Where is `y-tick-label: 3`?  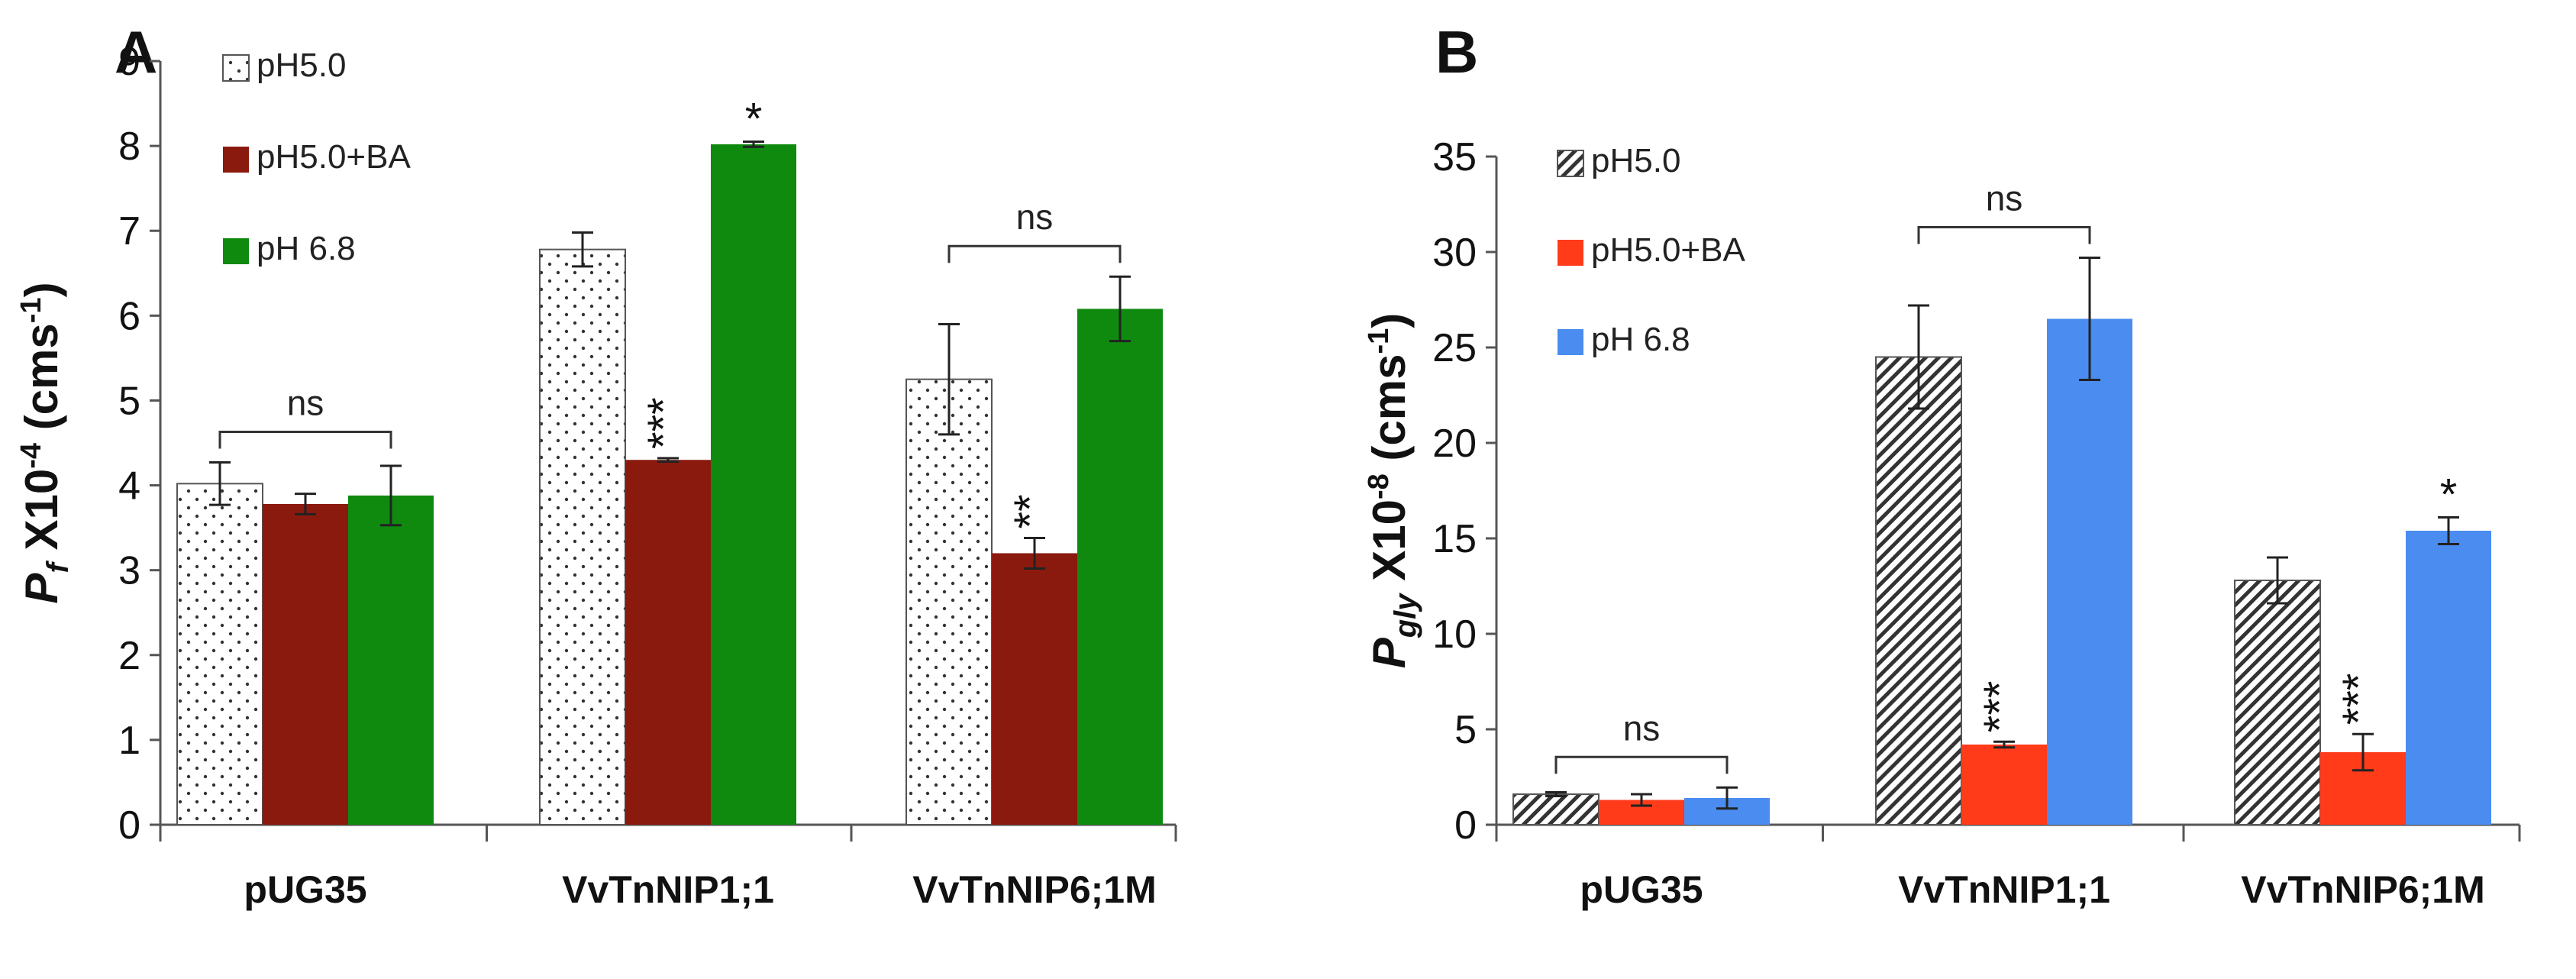
y-tick-label: 3 is located at coordinates (129, 571).